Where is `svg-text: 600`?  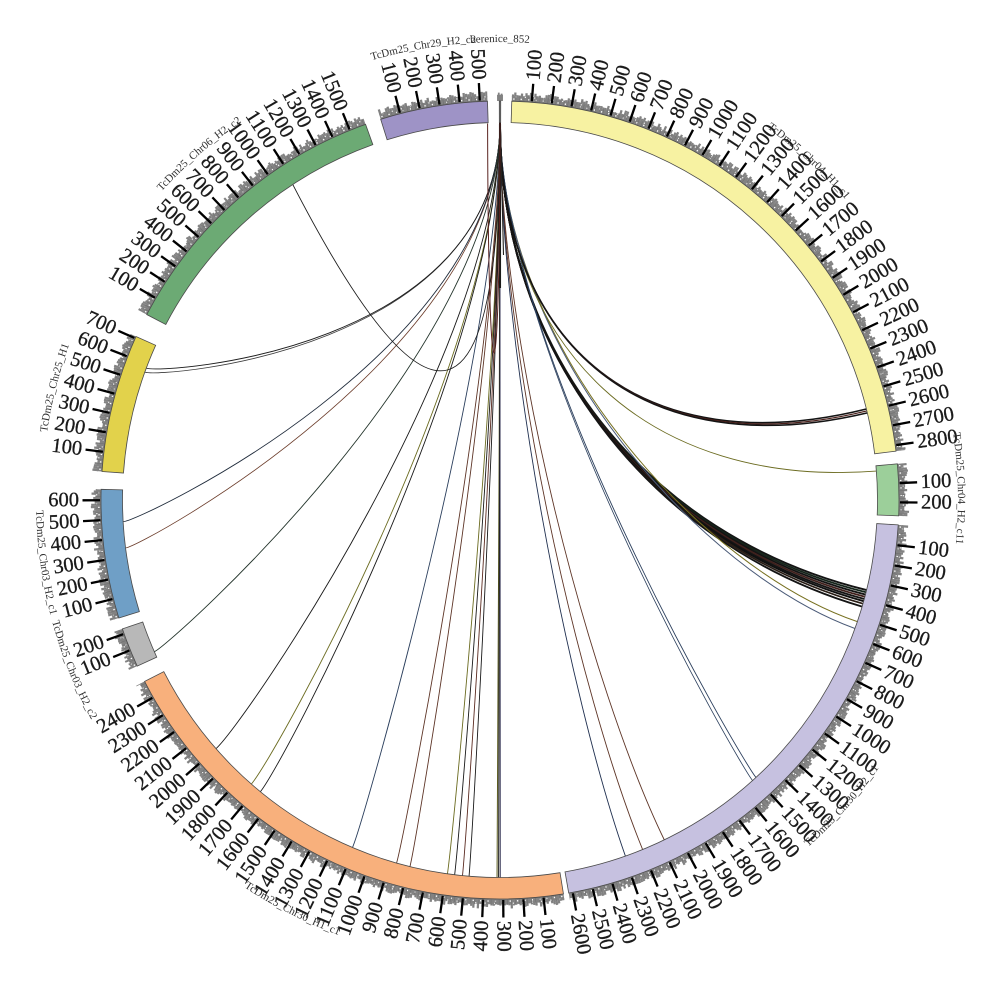
svg-text: 600 is located at coordinates (63, 500).